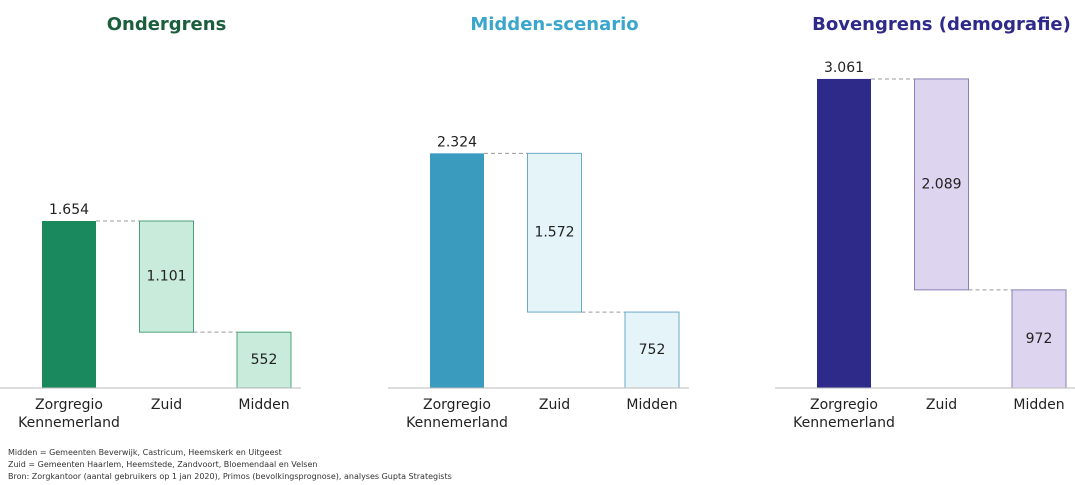 The image size is (1075, 485). I want to click on value-label: 1.572, so click(554, 233).